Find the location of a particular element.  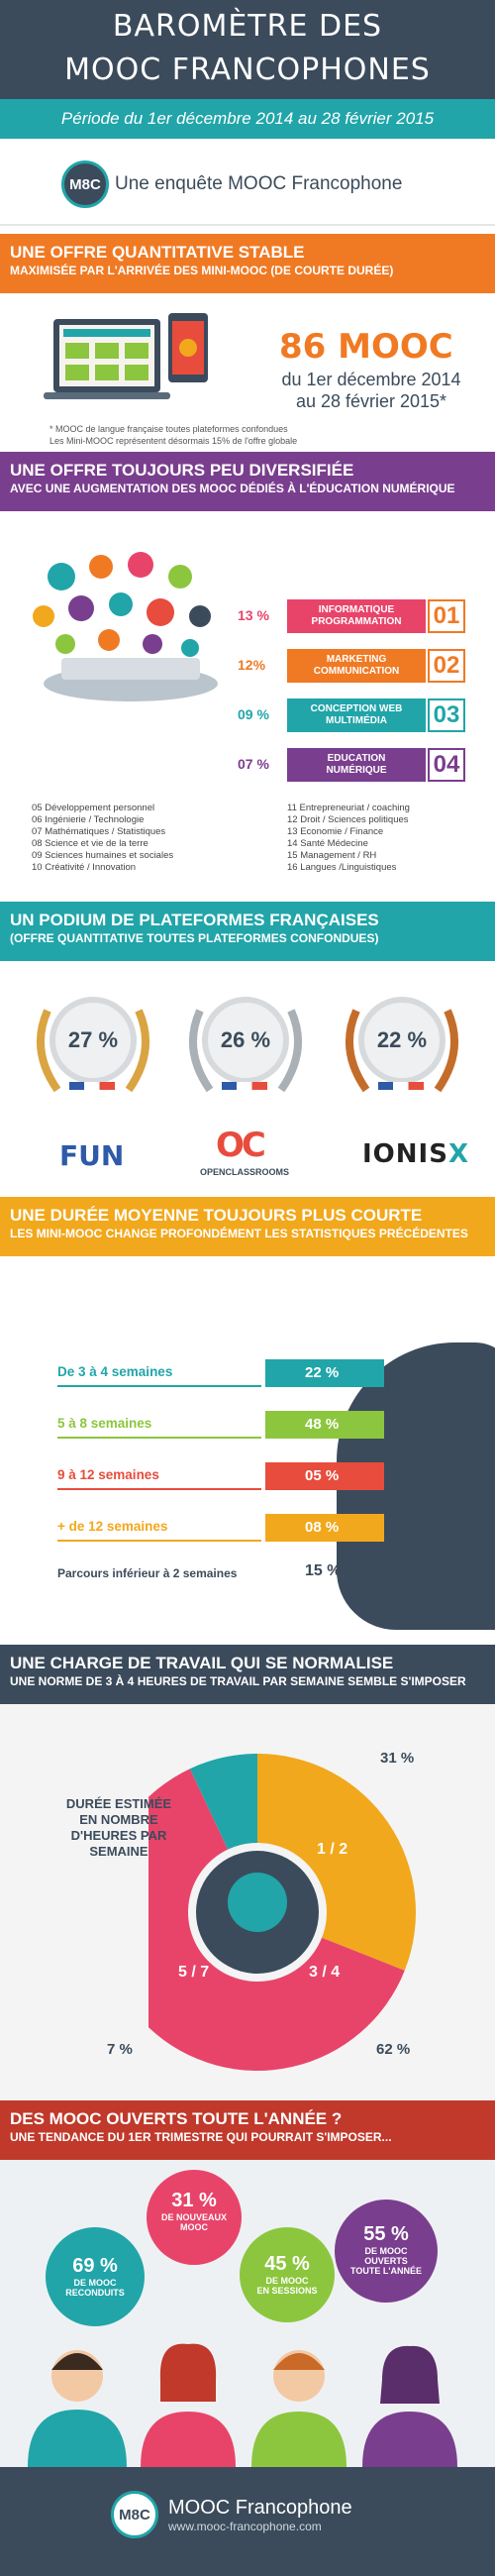

bronze-laurel-icon is located at coordinates (402, 1051).